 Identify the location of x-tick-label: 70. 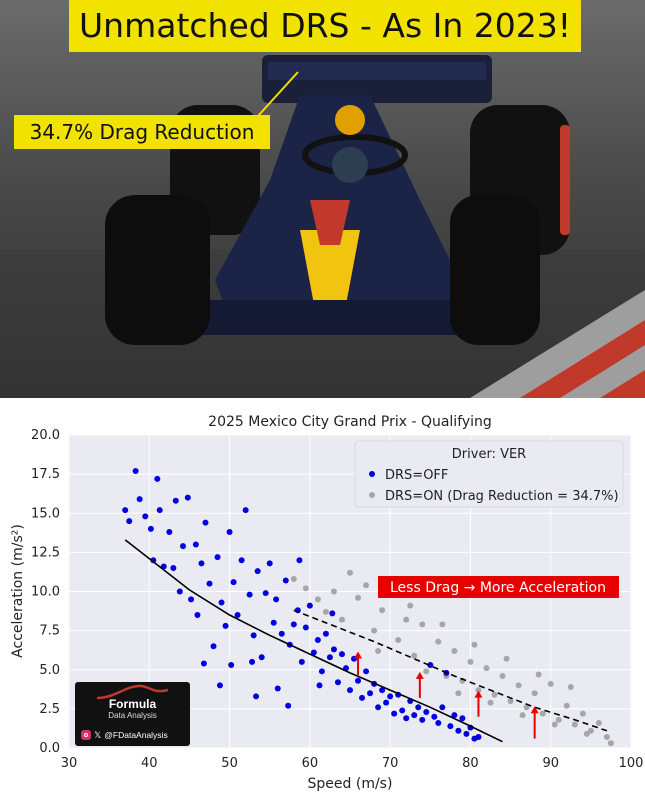
(390, 763).